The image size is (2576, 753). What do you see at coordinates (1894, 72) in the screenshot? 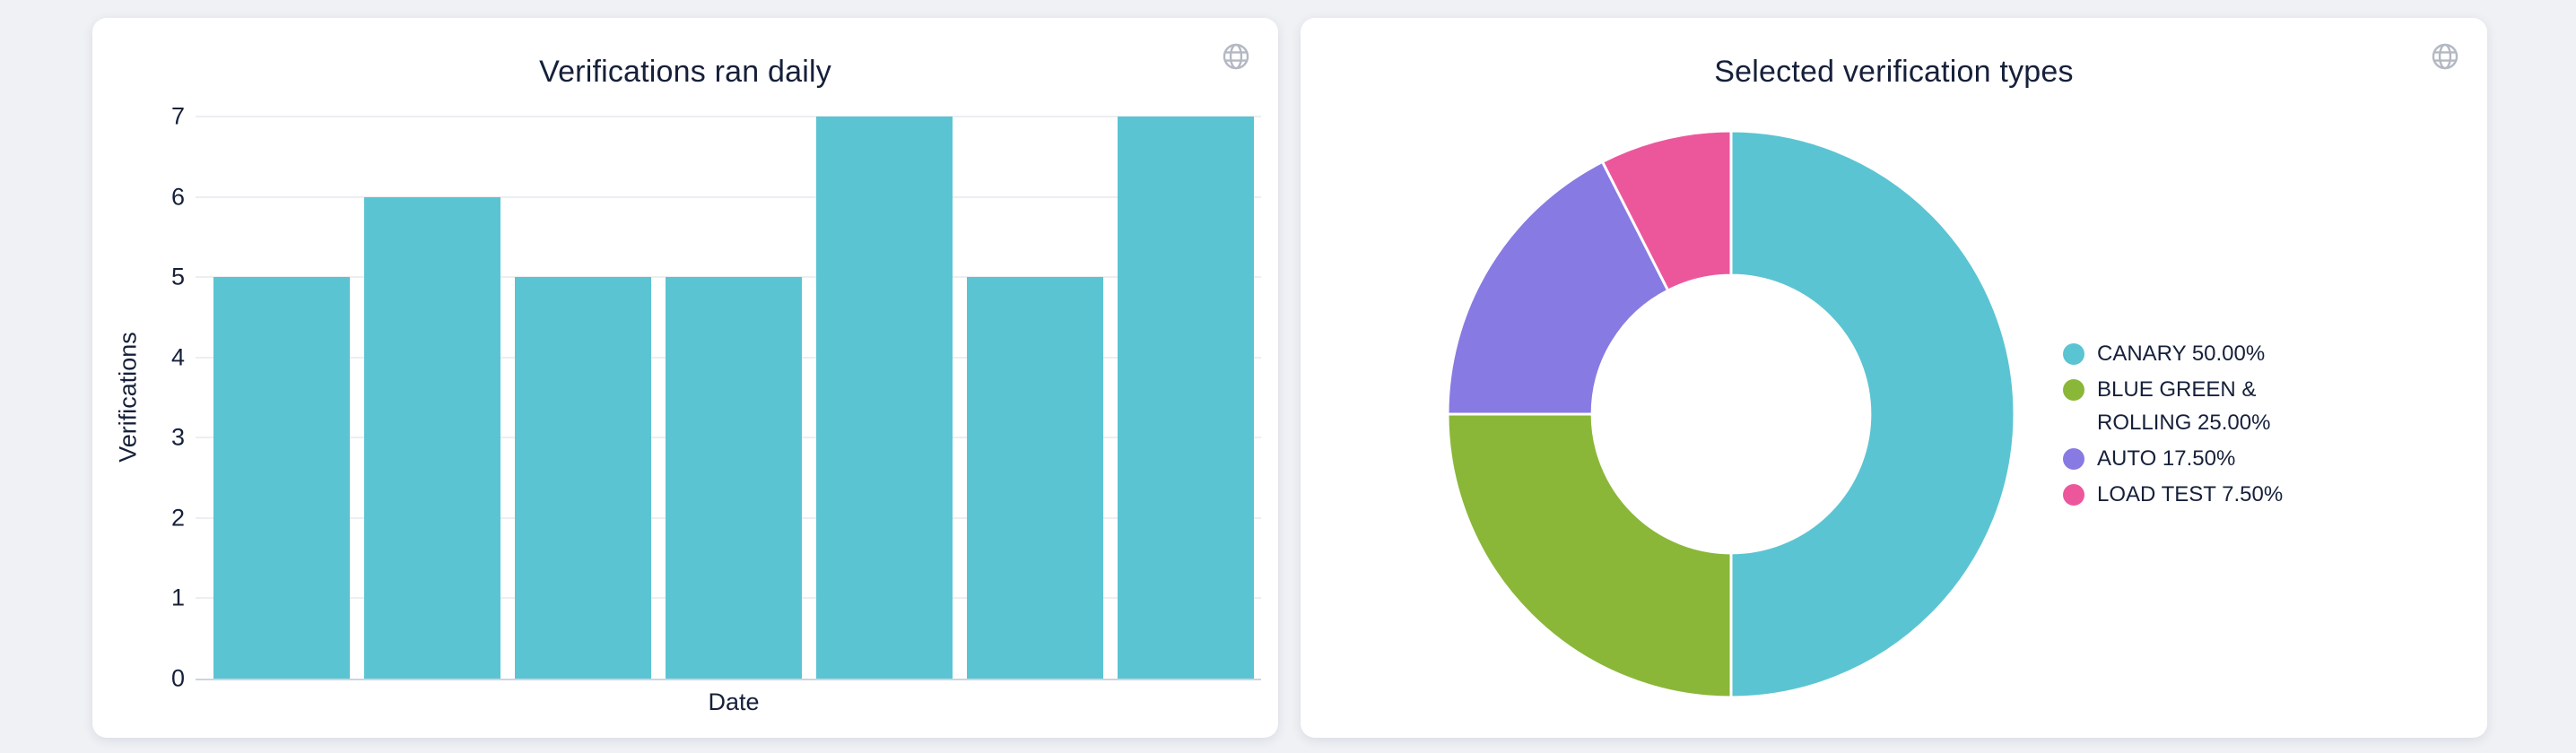
I see `donut-chart-title: Selected verification types` at bounding box center [1894, 72].